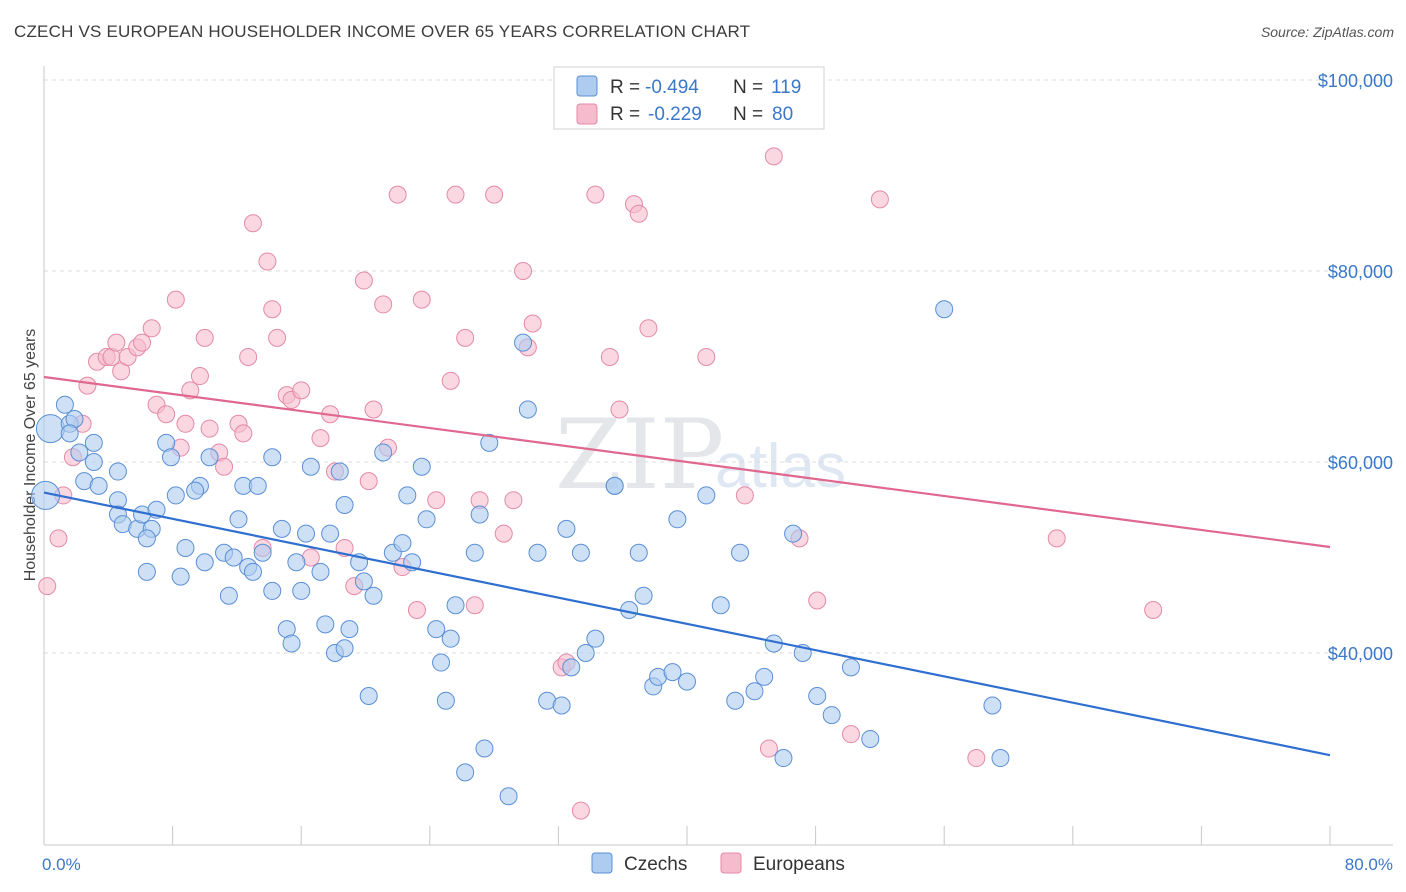 Image resolution: width=1406 pixels, height=892 pixels. Describe the element at coordinates (1360, 654) in the screenshot. I see `y-tick-label-0: $40,000` at that location.